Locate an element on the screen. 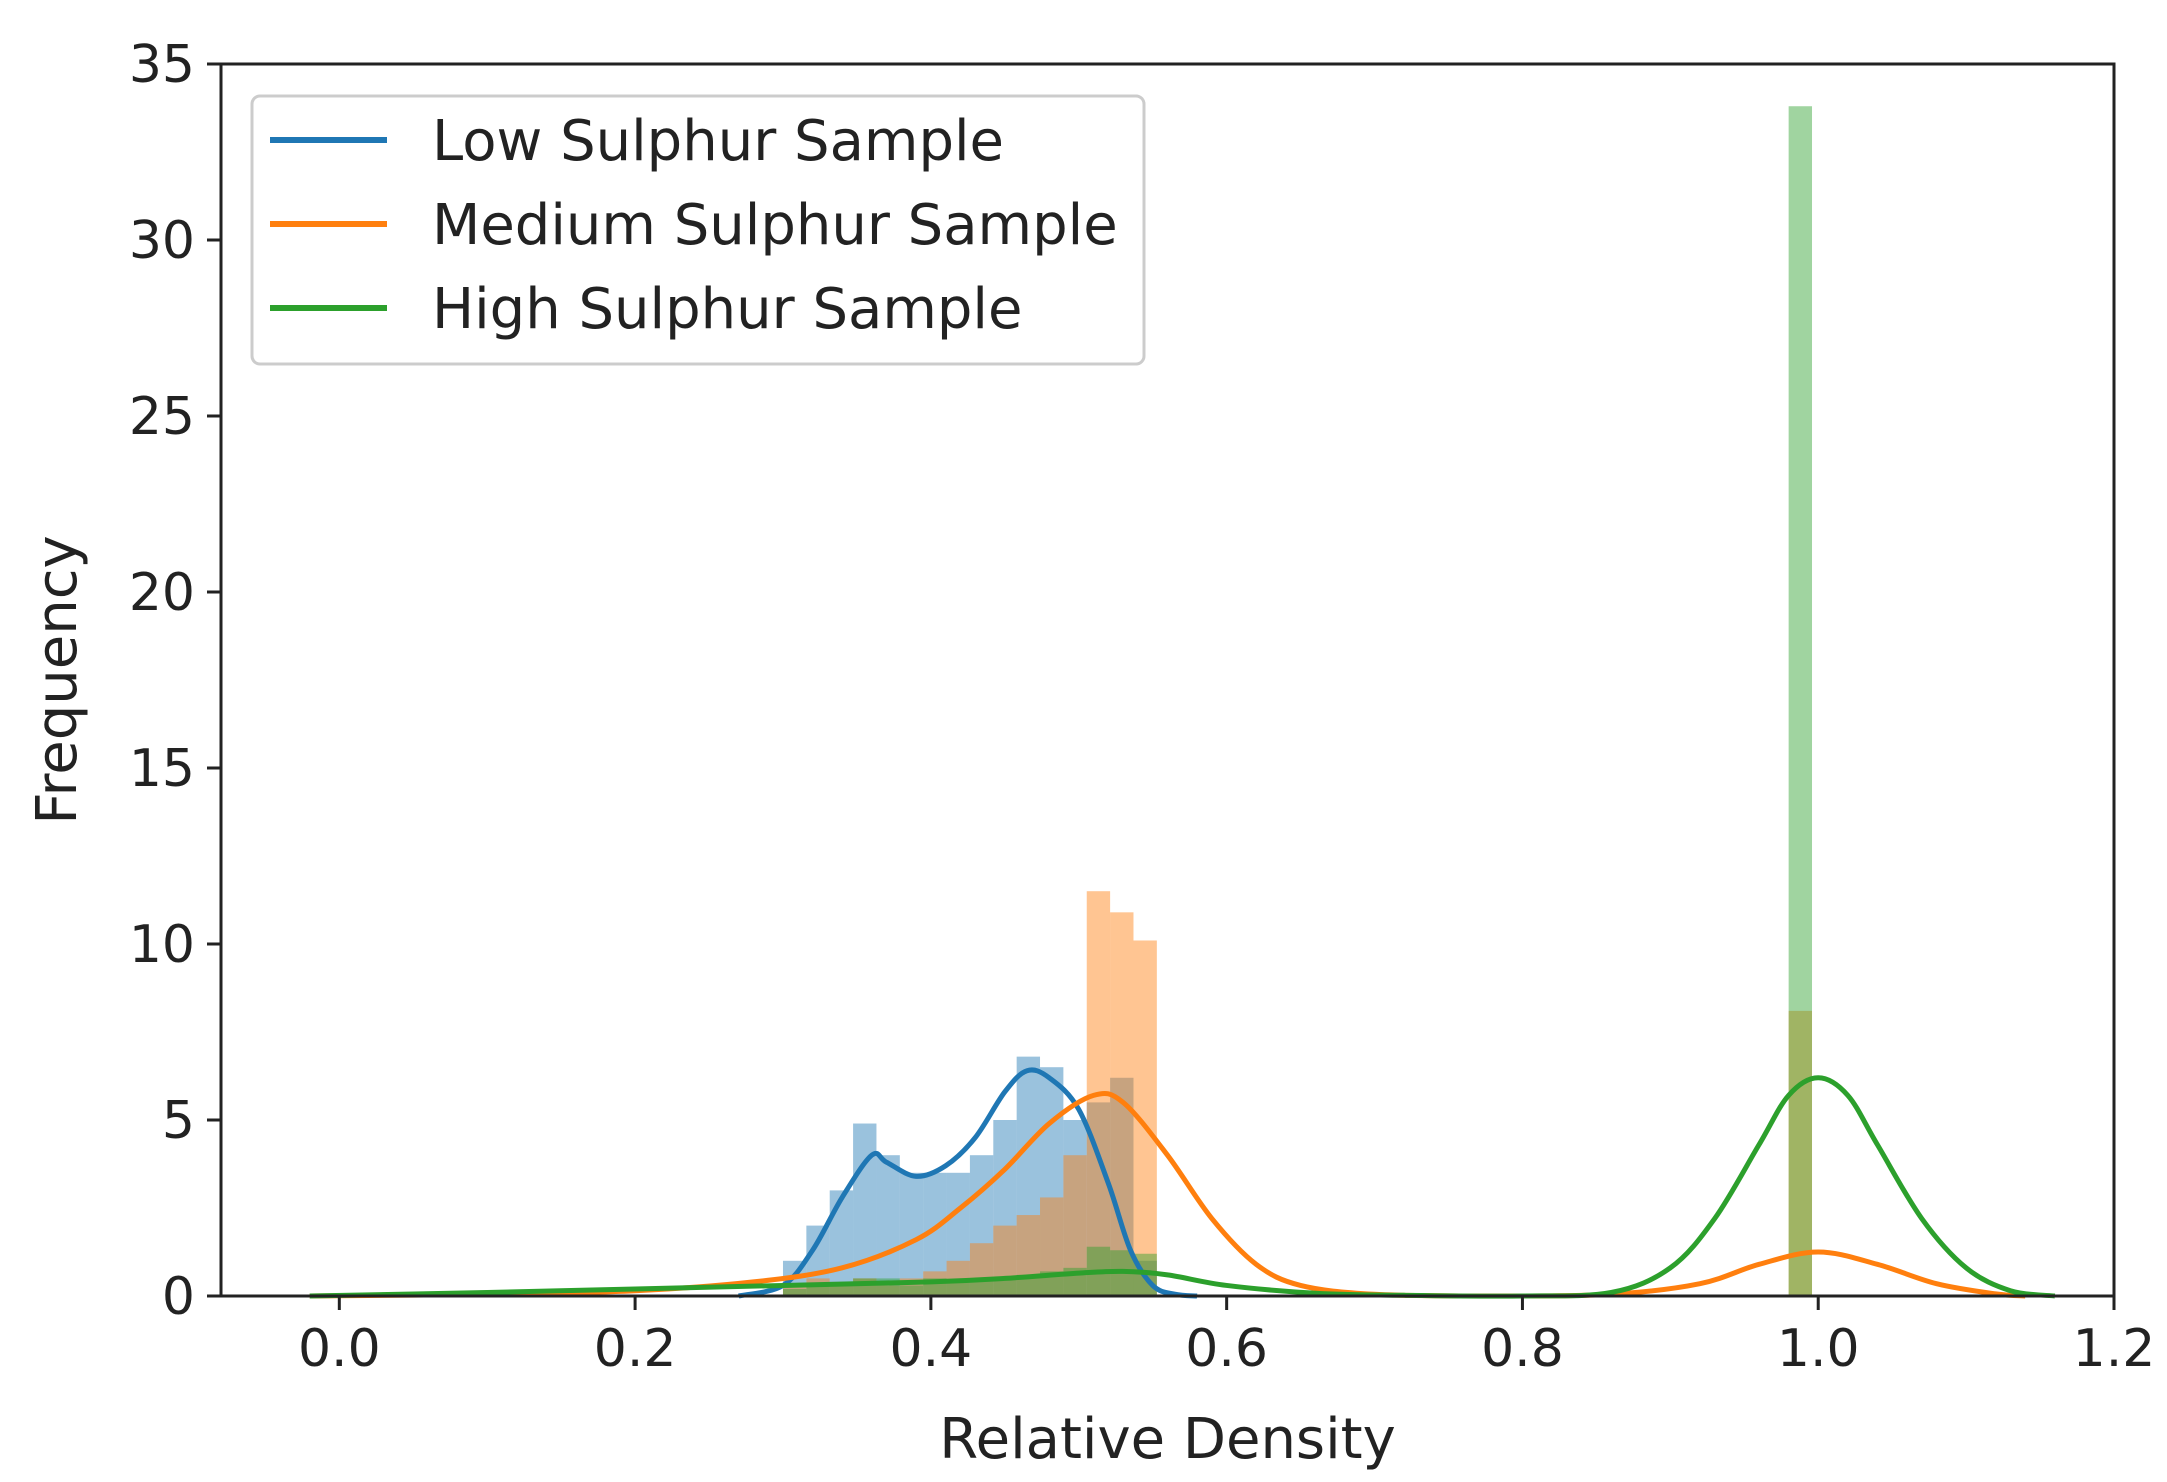 This screenshot has width=2167, height=1482. x-tick-label-2: 0.4 is located at coordinates (931, 1349).